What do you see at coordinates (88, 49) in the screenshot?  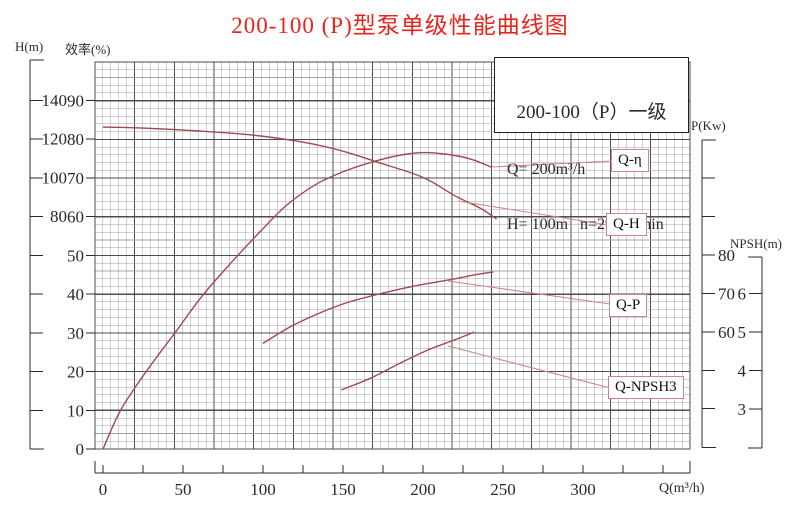 I see `efficiency-axis-title: 效率(%)` at bounding box center [88, 49].